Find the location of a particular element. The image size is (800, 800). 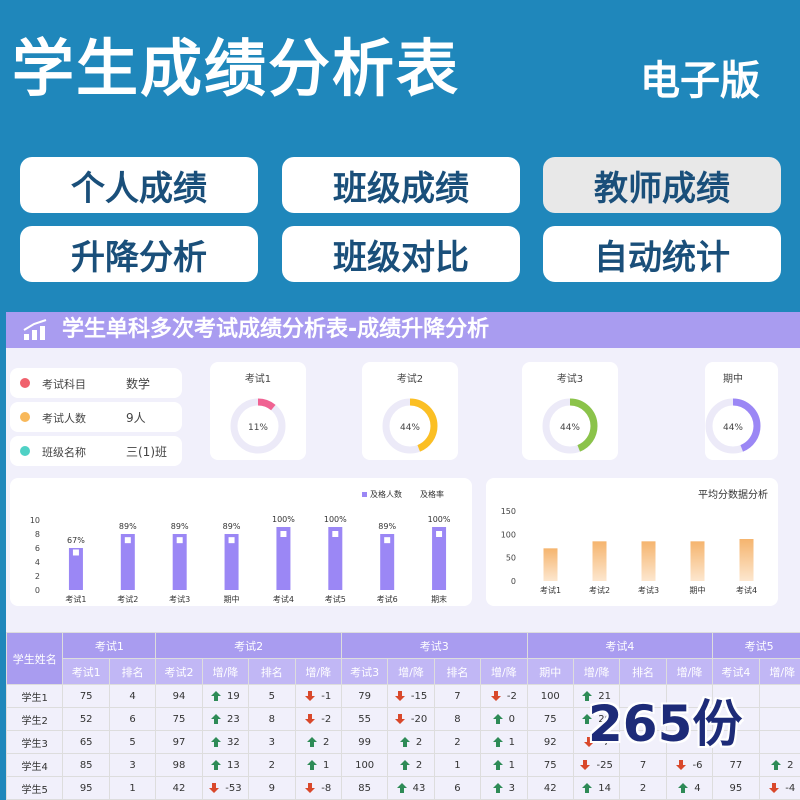

cell-value: -53 is located at coordinates (233, 788).